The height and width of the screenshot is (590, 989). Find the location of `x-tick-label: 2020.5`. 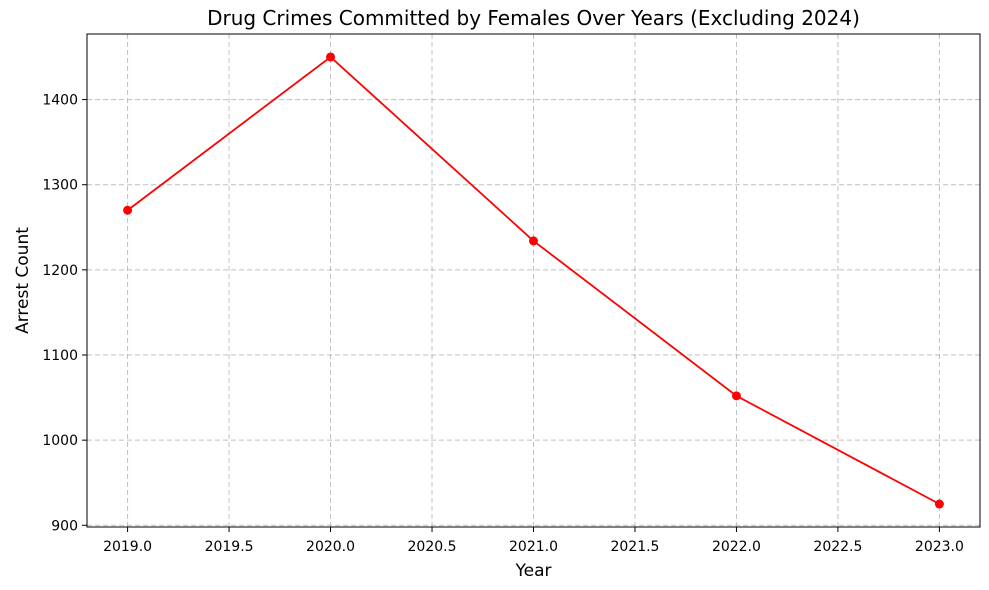

x-tick-label: 2020.5 is located at coordinates (432, 547).